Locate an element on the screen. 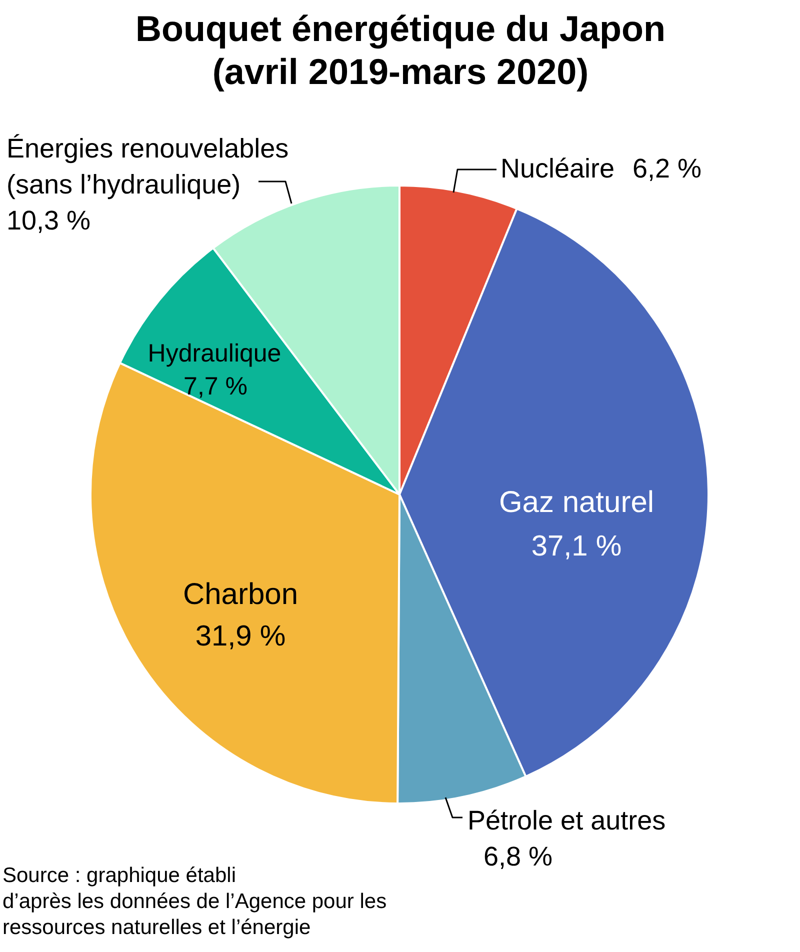 This screenshot has width=800, height=952. data-label: 31,9 % is located at coordinates (240, 636).